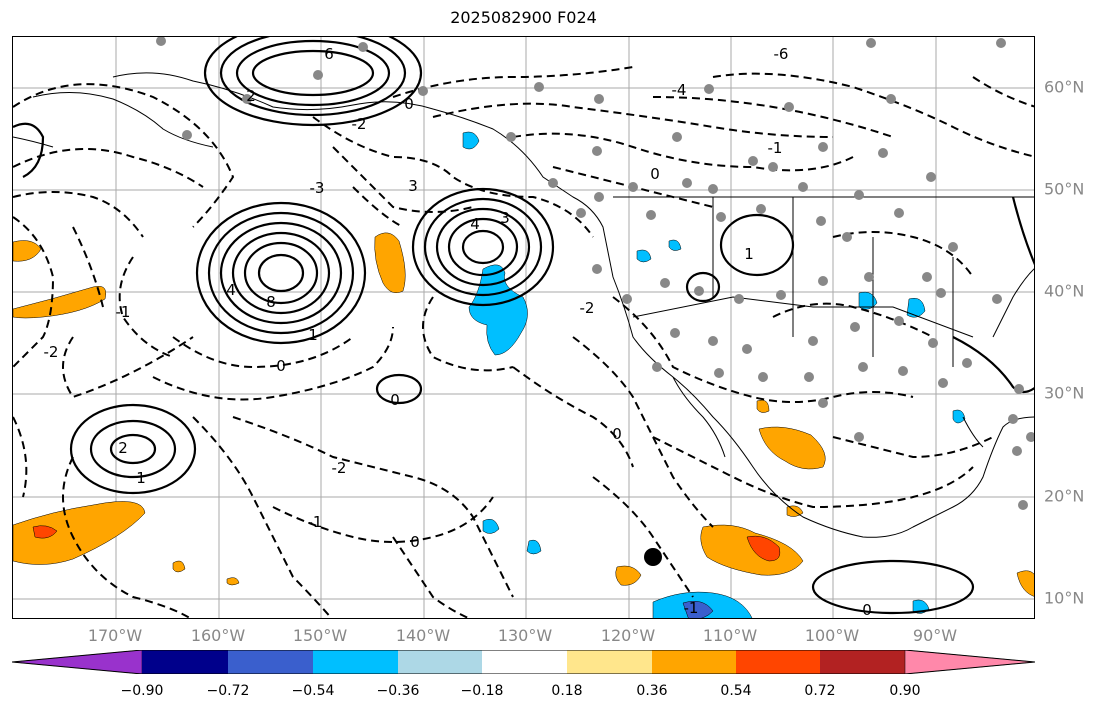  I want to click on lat-label-50n: 50°N, so click(1064, 189).